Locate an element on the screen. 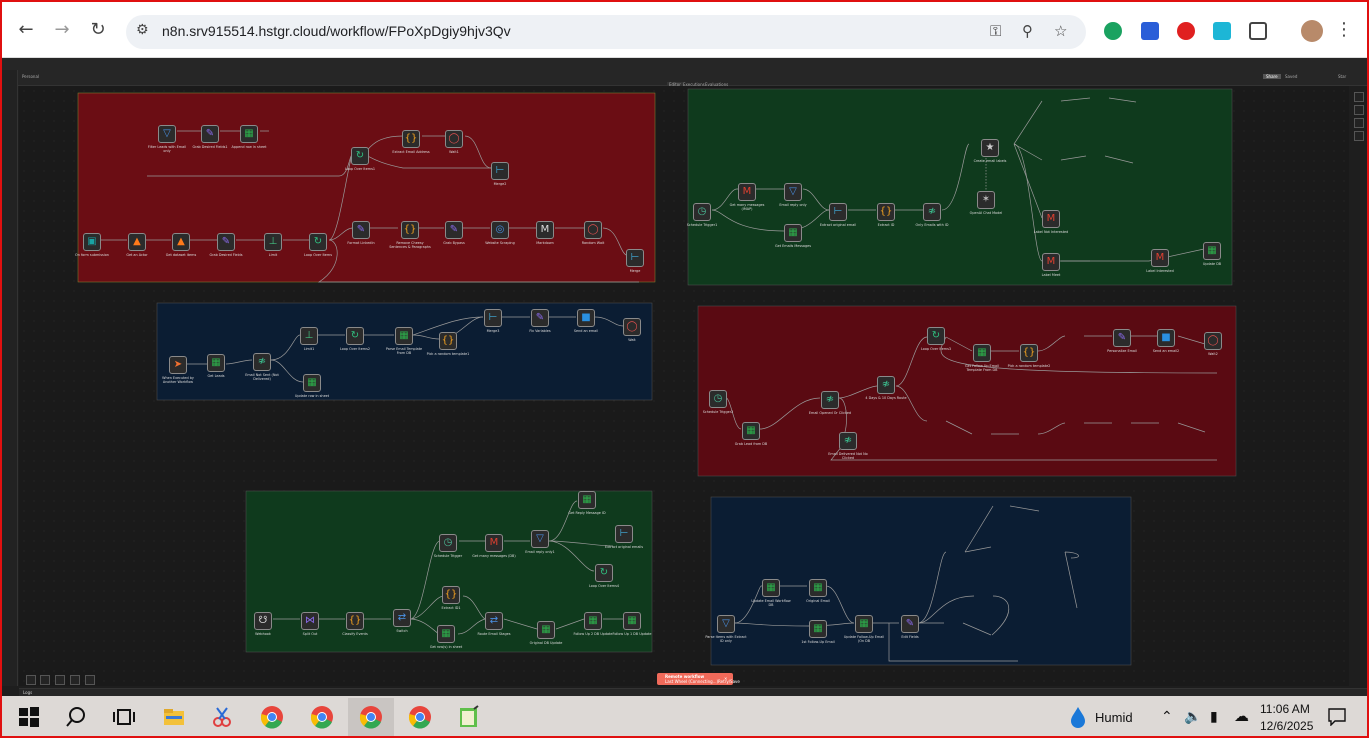 The height and width of the screenshot is (738, 1369). workflow-node: ◷ is located at coordinates (448, 543).